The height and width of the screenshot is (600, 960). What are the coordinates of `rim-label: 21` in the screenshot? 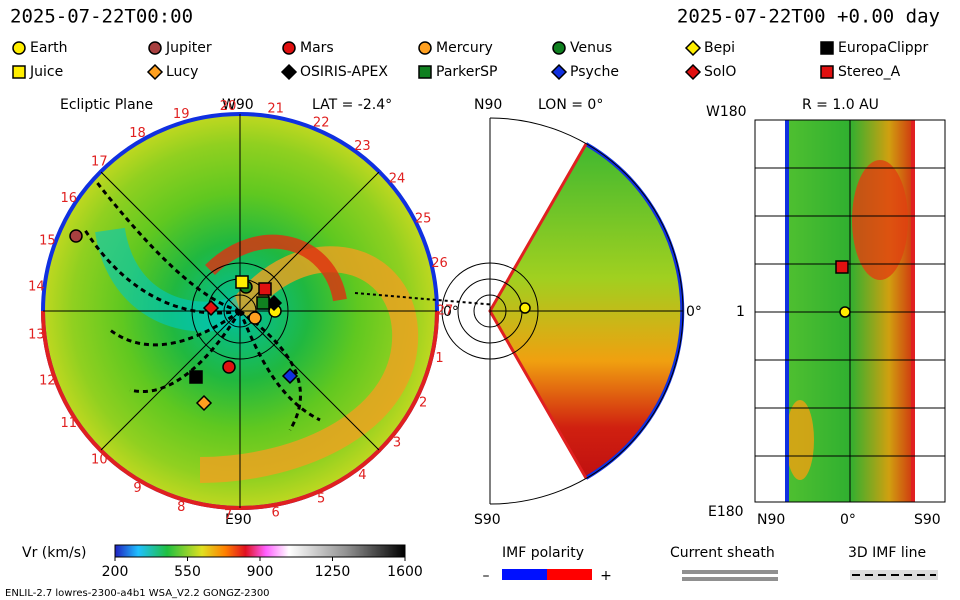 It's located at (275, 109).